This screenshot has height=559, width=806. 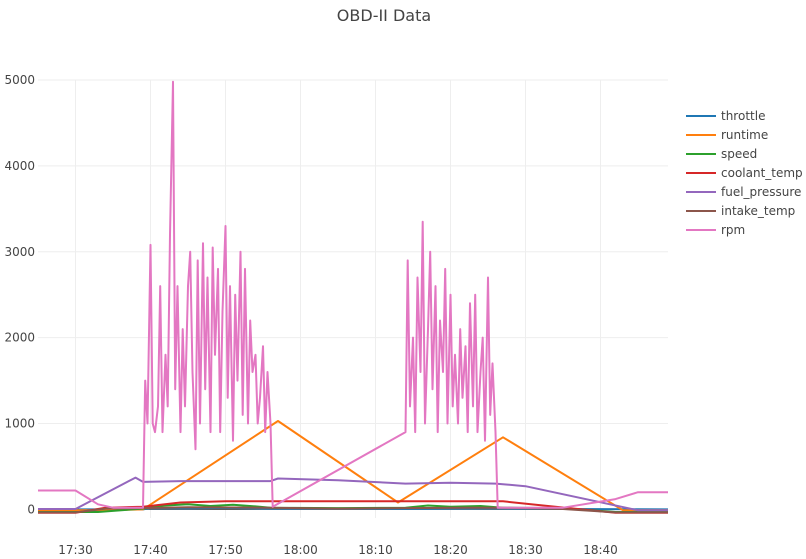 I want to click on x-tick-label: 18:00, so click(x=300, y=550).